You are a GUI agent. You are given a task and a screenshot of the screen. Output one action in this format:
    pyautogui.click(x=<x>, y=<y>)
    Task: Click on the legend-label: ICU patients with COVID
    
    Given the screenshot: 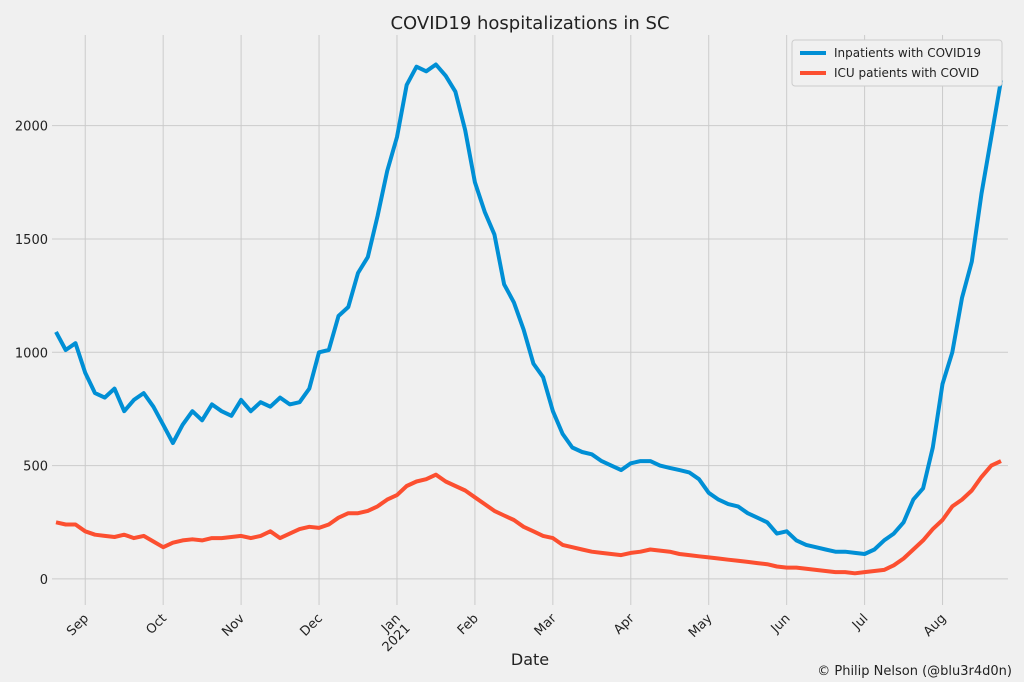 What is the action you would take?
    pyautogui.click(x=906, y=73)
    